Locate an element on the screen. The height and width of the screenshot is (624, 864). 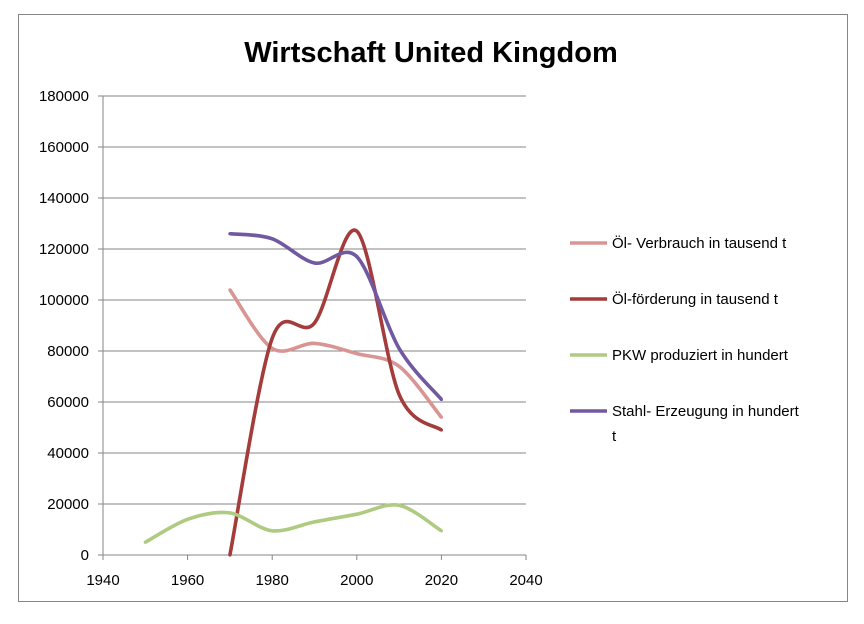
legend-entry: PKW produziert in hundert is located at coordinates (679, 355).